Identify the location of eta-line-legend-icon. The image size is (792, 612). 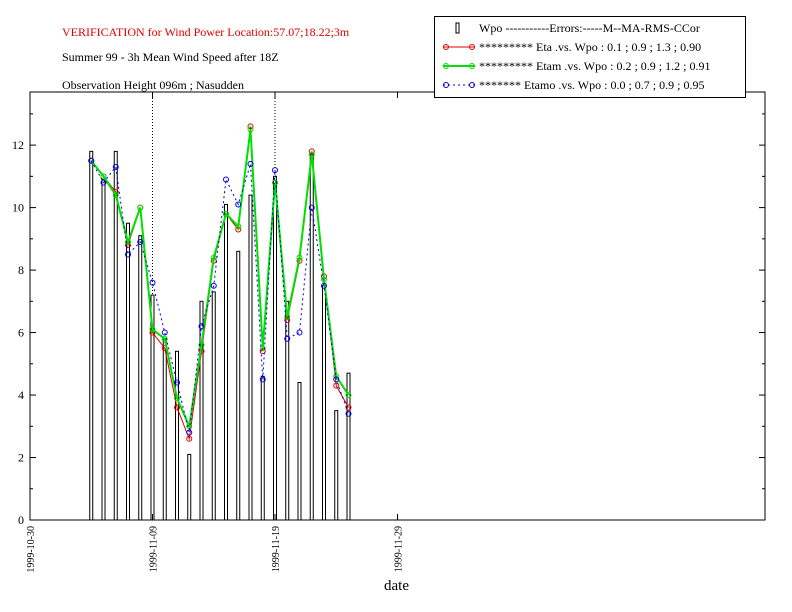
(459, 47).